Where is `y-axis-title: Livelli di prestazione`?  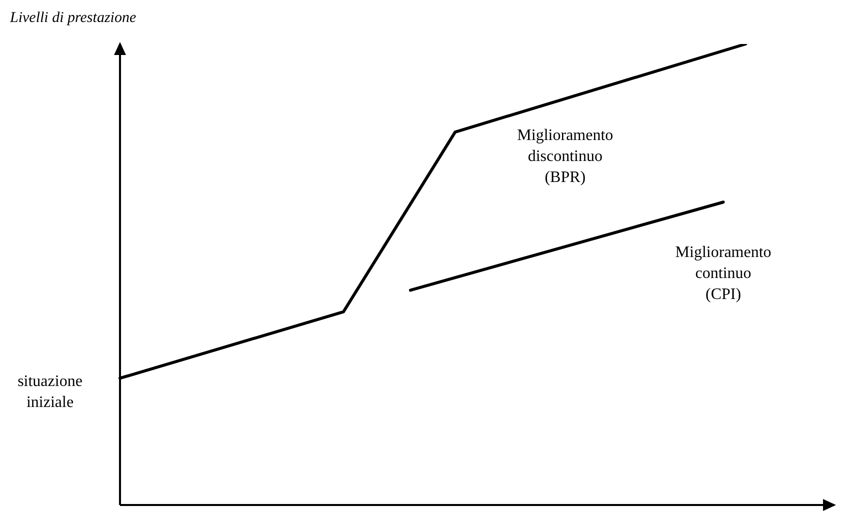 y-axis-title: Livelli di prestazione is located at coordinates (72, 18).